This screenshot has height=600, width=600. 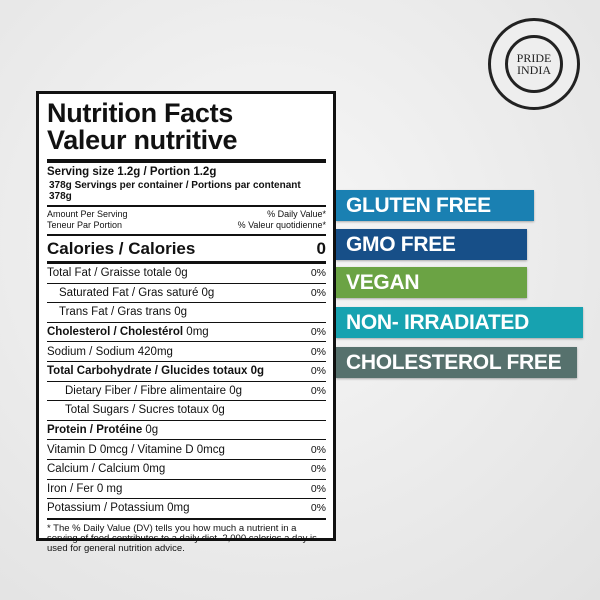 I want to click on nutrient-row: Calcium / Calcium 0mg 0%, so click(x=186, y=470).